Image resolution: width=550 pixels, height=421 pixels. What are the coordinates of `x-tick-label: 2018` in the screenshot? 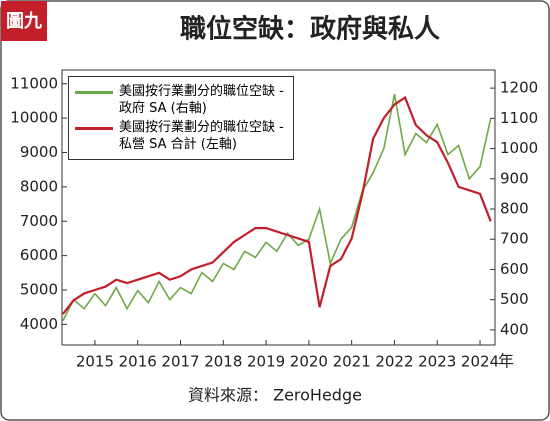 It's located at (223, 362).